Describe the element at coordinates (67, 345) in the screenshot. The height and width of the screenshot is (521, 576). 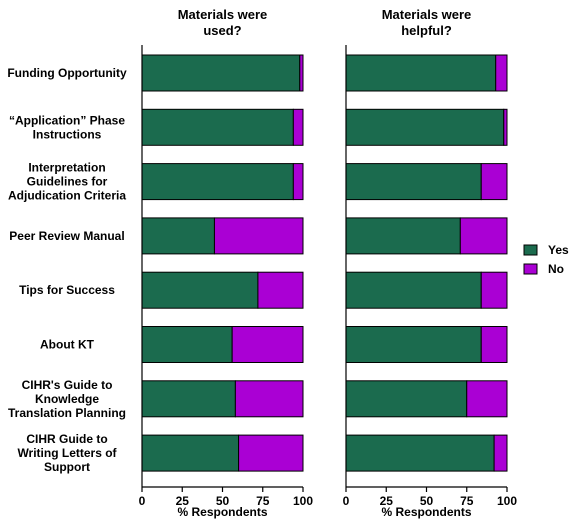
I see `category-label-6: About KT` at that location.